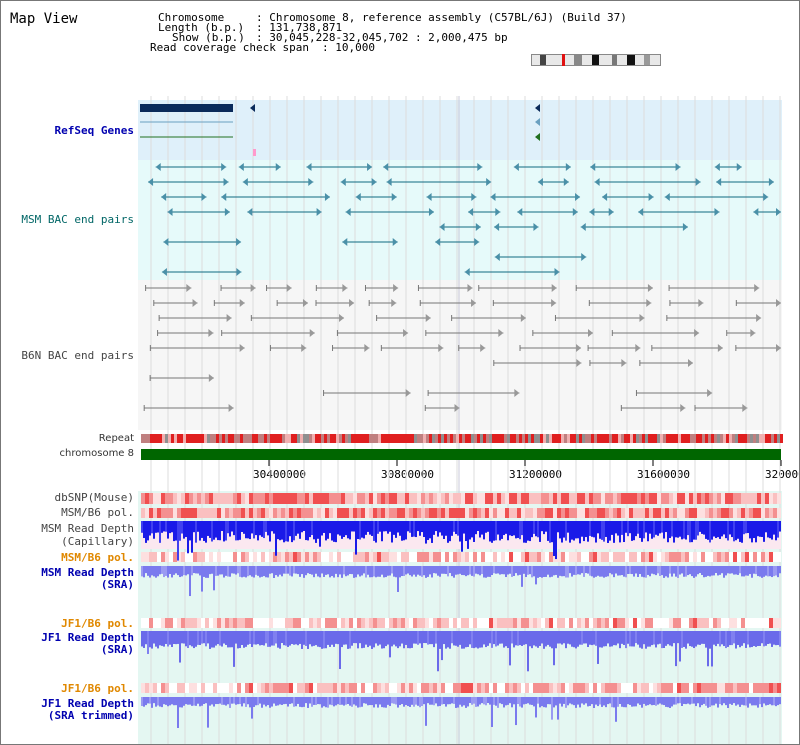 The height and width of the screenshot is (745, 800). What do you see at coordinates (87, 703) in the screenshot?
I see `track-label-jf1-read-depth-trim-1: JF1 Read Depth` at bounding box center [87, 703].